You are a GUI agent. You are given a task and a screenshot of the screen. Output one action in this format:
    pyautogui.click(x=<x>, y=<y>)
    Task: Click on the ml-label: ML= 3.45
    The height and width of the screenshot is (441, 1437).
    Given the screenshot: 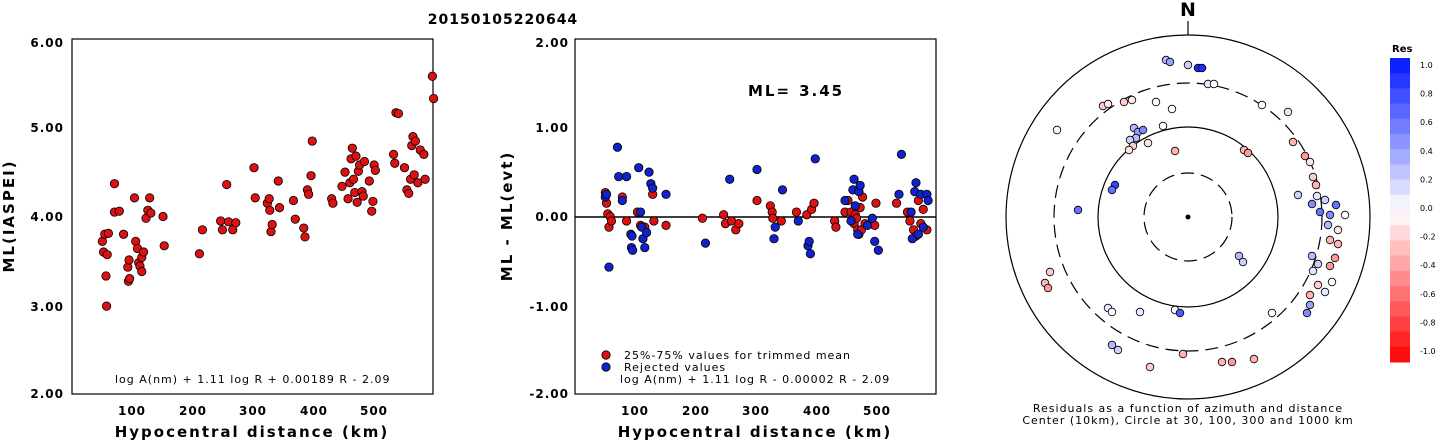 What is the action you would take?
    pyautogui.click(x=796, y=91)
    